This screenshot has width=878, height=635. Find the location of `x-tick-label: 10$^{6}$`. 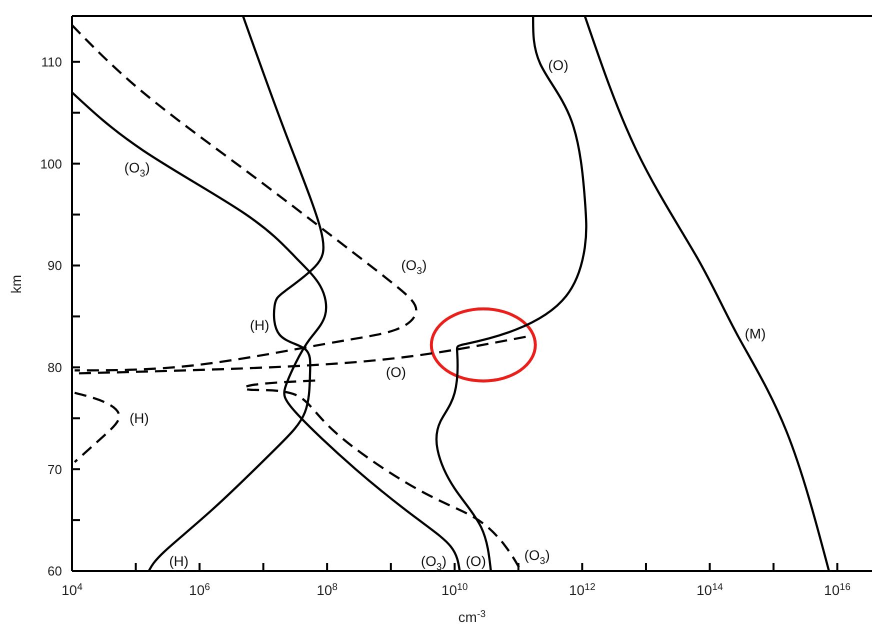

x-tick-label: 10$^{6}$ is located at coordinates (200, 590).